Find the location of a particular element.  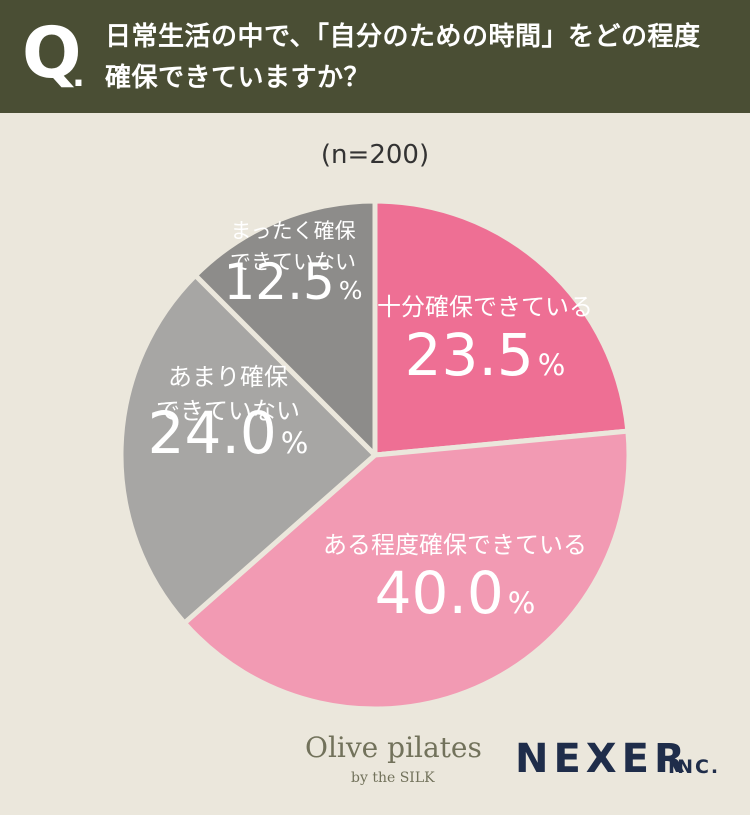

slice-category-label: あまり確保 is located at coordinates (228, 377).